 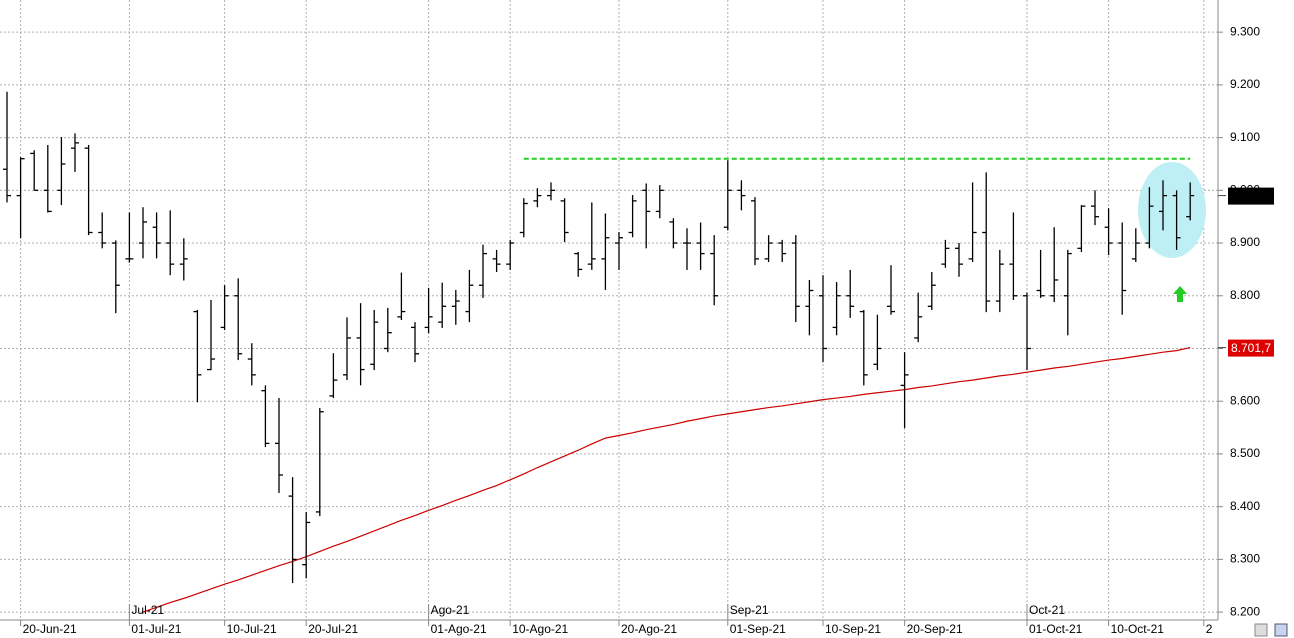 What do you see at coordinates (1245, 137) in the screenshot?
I see `y-tick-label: 9.100` at bounding box center [1245, 137].